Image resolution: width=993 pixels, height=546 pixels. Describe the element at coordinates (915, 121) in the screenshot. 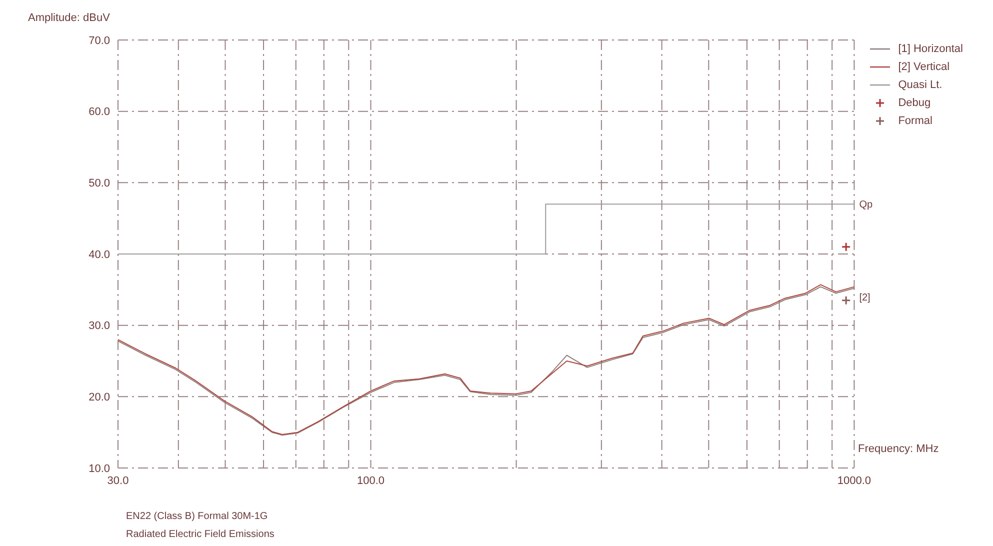

I see `legend-label: Formal` at that location.